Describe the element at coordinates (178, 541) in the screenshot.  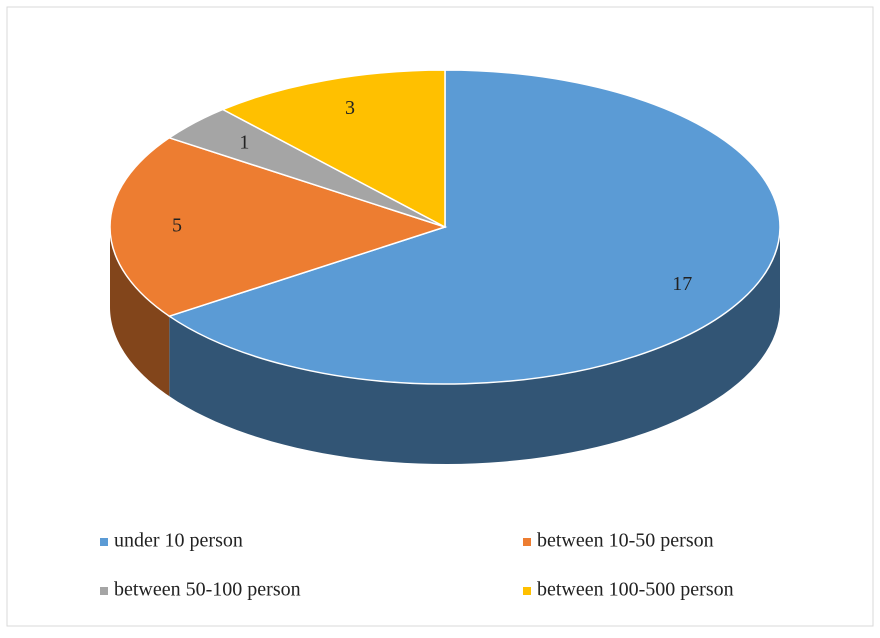
I see `legend-label: under 10 person` at that location.